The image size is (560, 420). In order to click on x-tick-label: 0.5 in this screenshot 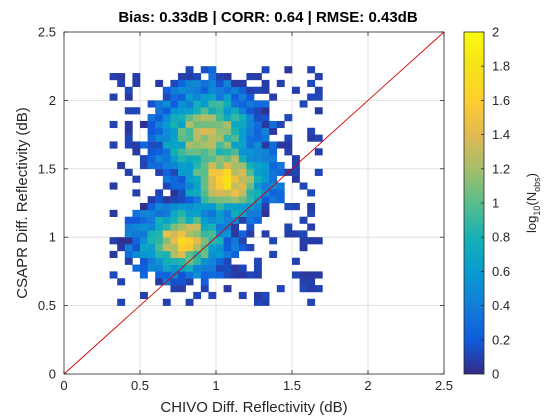, I will do `click(140, 385)`.